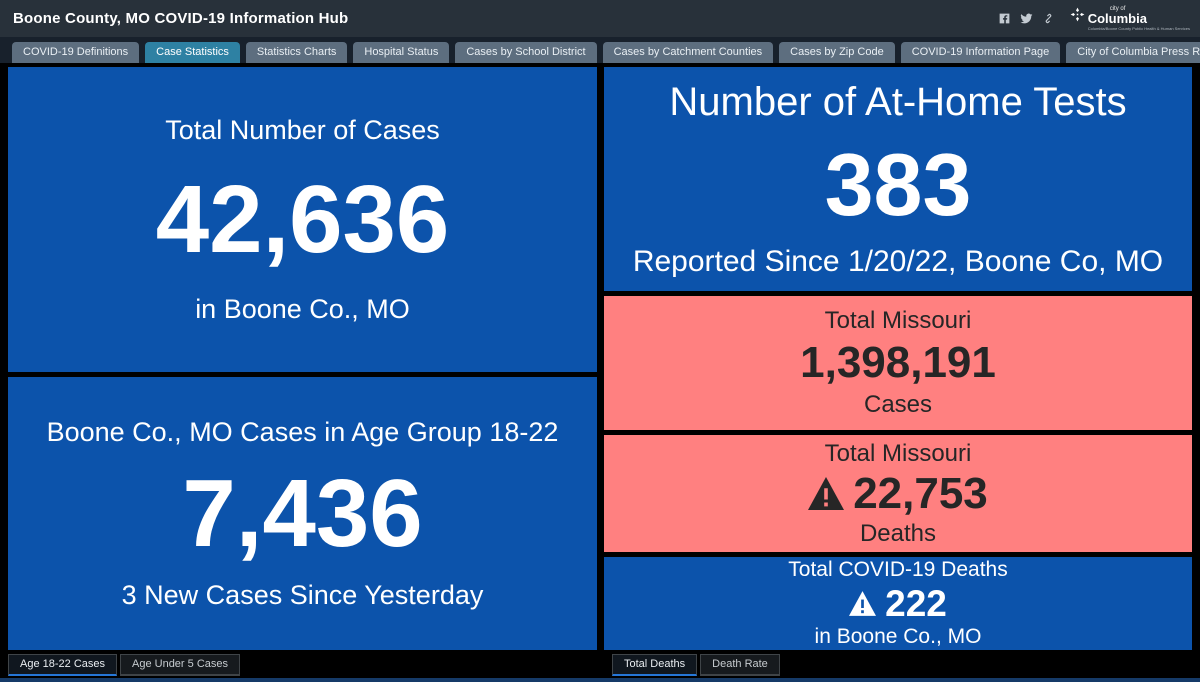 Image resolution: width=1200 pixels, height=682 pixels. I want to click on share-link-icon, so click(1048, 18).